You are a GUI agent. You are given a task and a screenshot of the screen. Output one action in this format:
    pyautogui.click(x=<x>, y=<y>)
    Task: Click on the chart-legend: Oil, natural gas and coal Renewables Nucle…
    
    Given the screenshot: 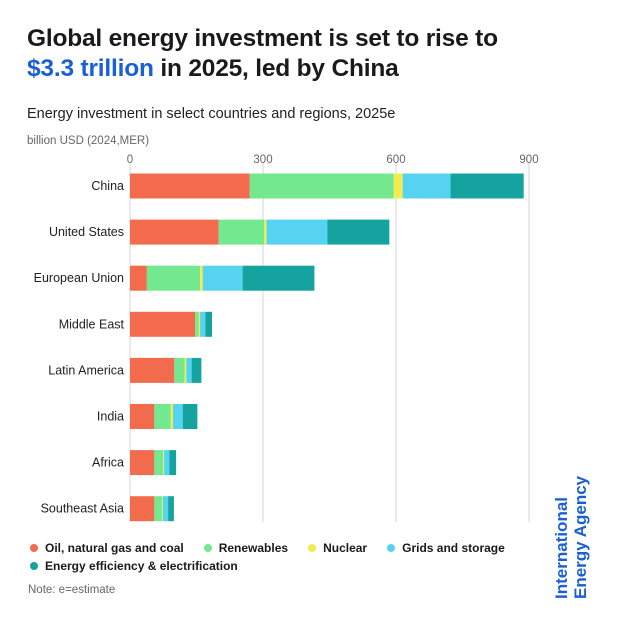 What is the action you would take?
    pyautogui.click(x=290, y=559)
    